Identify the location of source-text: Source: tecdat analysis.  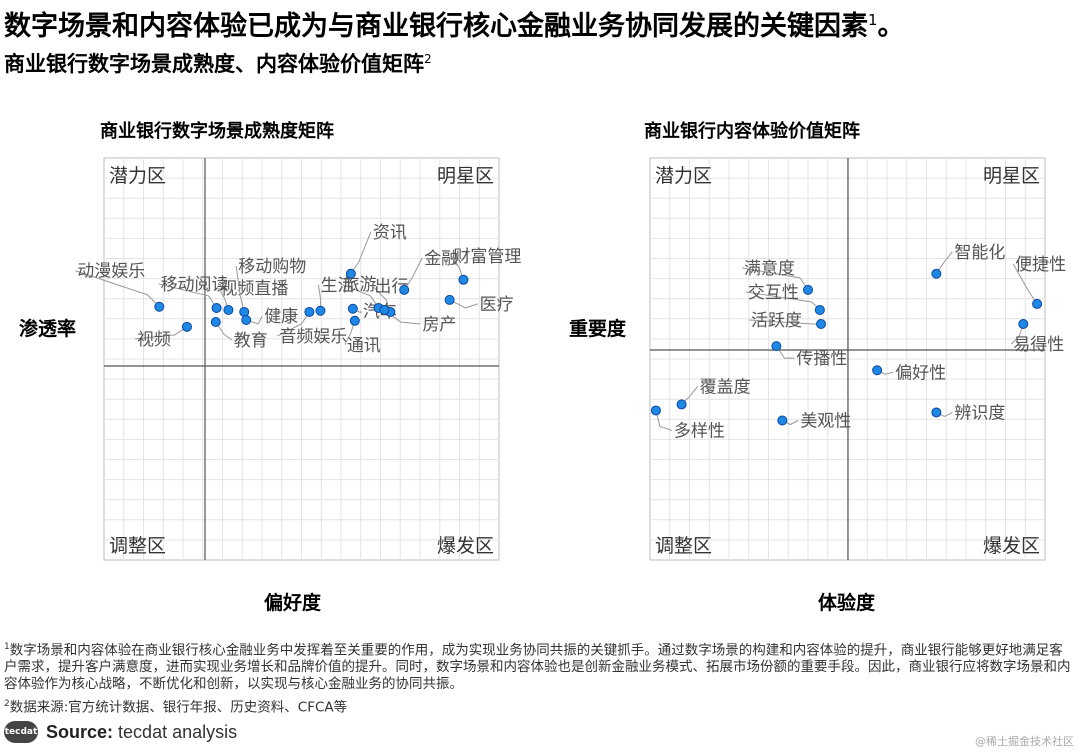
(141, 732).